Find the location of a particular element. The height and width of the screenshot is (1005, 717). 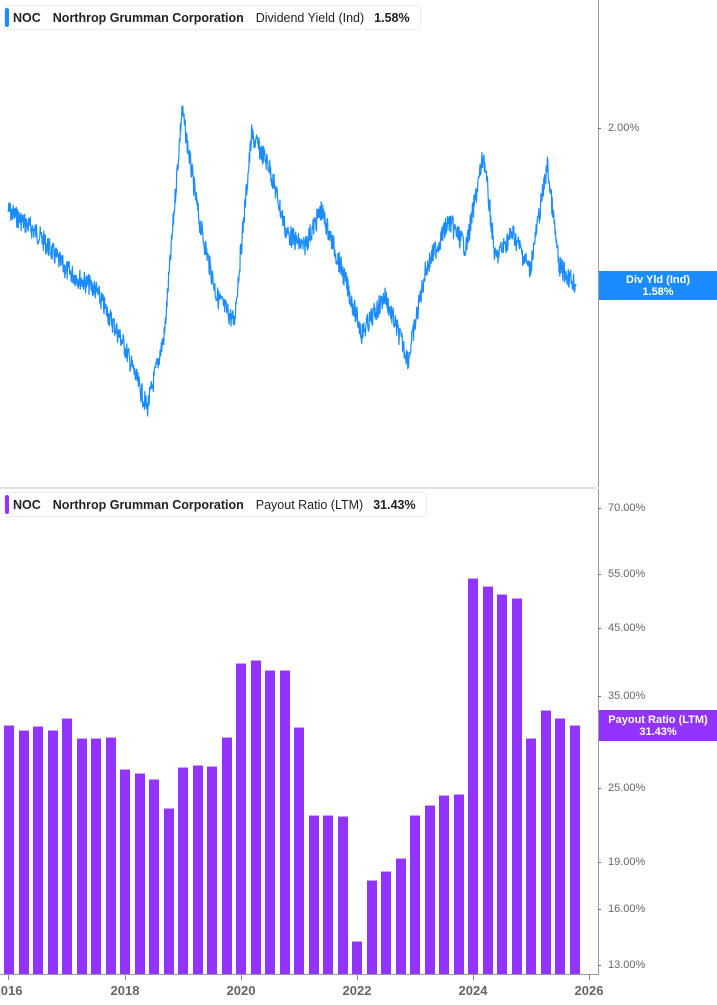

x-tick-2022 is located at coordinates (357, 977).